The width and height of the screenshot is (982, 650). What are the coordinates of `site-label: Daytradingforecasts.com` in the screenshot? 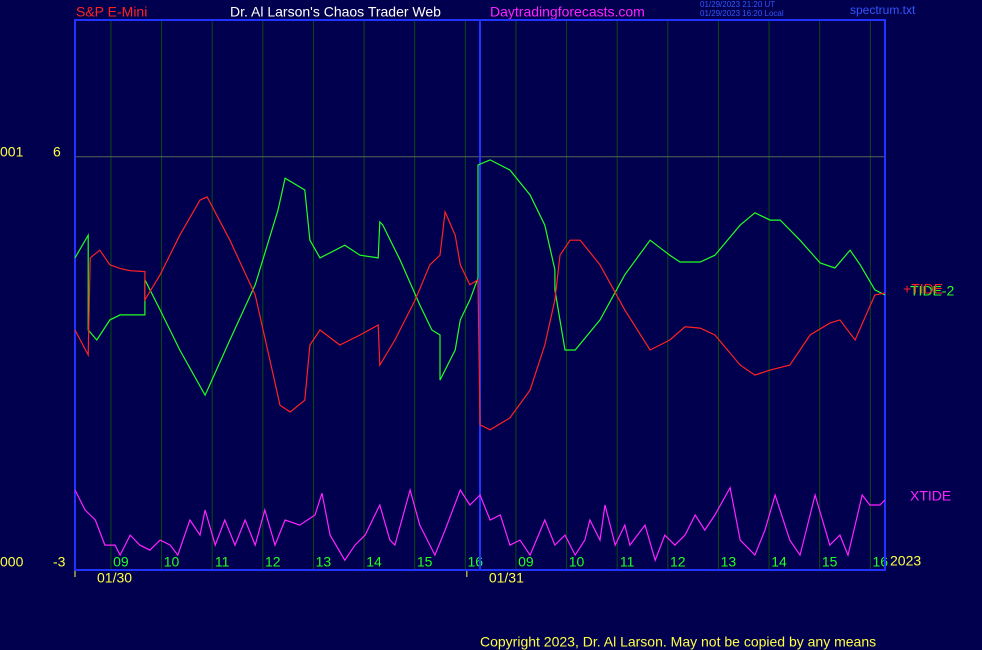 It's located at (567, 12).